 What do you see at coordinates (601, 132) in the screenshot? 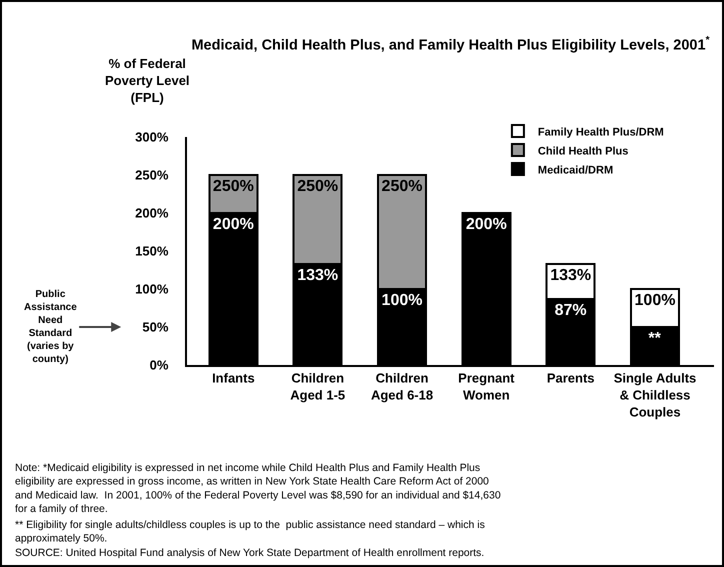
I see `legend-label: Family Health Plus/DRM` at bounding box center [601, 132].